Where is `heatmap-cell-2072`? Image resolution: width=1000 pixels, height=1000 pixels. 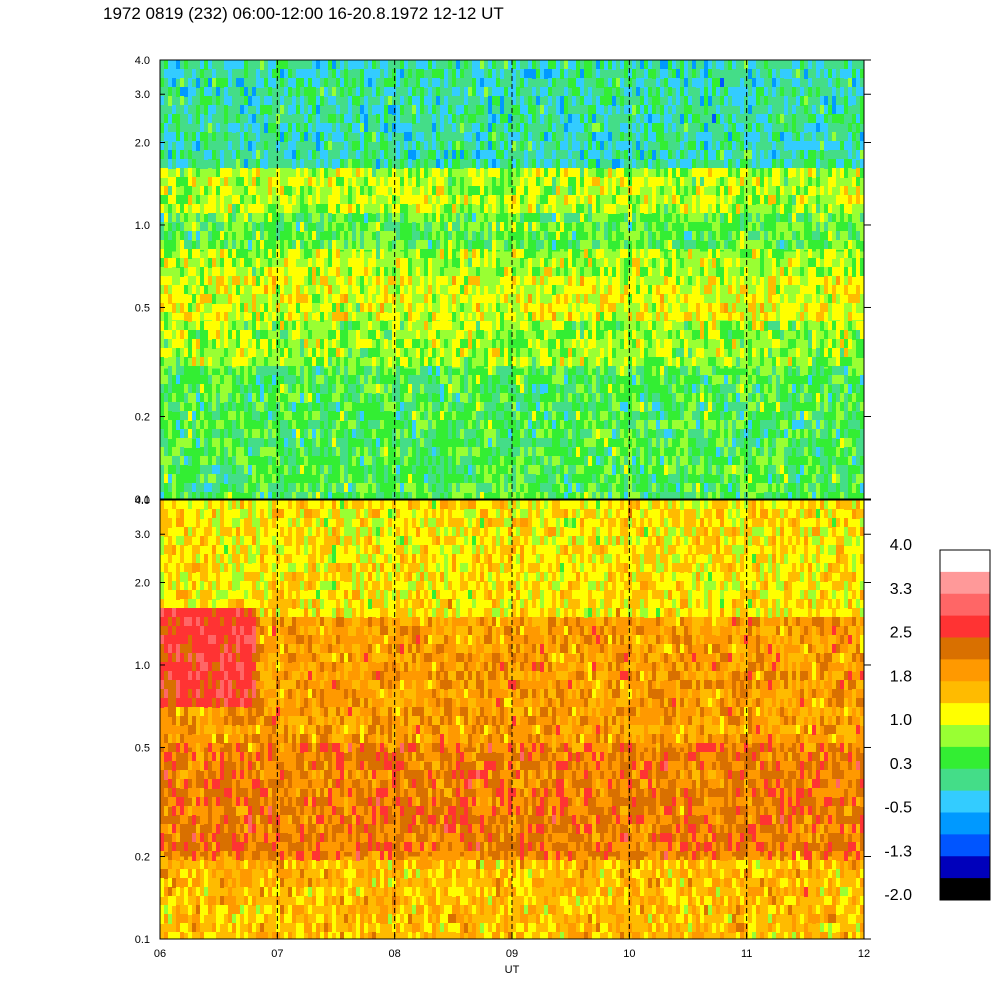 heatmap-cell-2072 is located at coordinates (370, 227).